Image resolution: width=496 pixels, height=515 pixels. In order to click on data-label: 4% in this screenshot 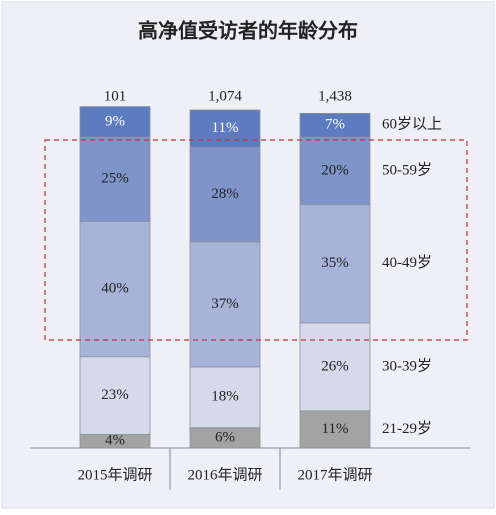, I will do `click(115, 441)`.